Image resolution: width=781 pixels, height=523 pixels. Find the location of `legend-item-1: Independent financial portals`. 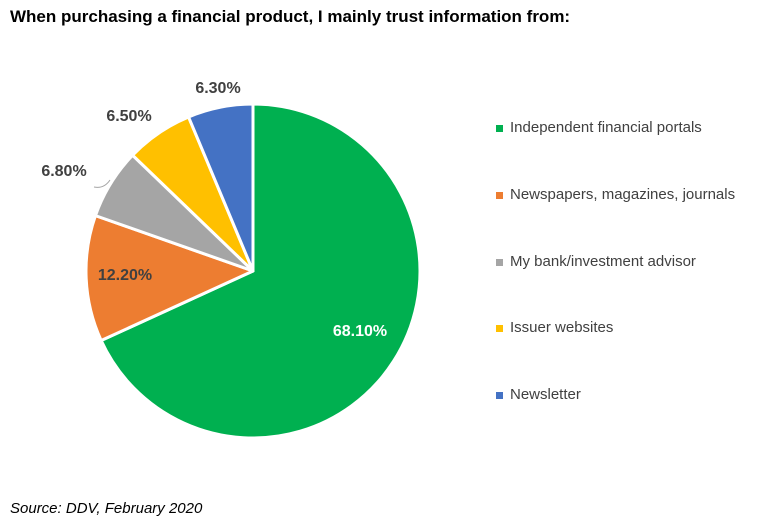

legend-item-1: Independent financial portals is located at coordinates (618, 128).